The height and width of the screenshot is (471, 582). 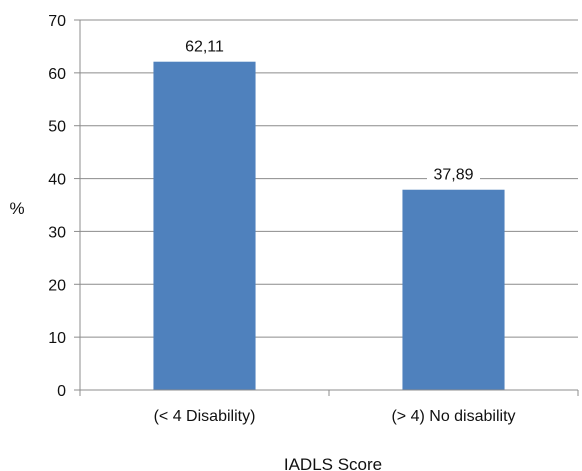 What do you see at coordinates (333, 463) in the screenshot?
I see `x-axis-label: IADLS Score` at bounding box center [333, 463].